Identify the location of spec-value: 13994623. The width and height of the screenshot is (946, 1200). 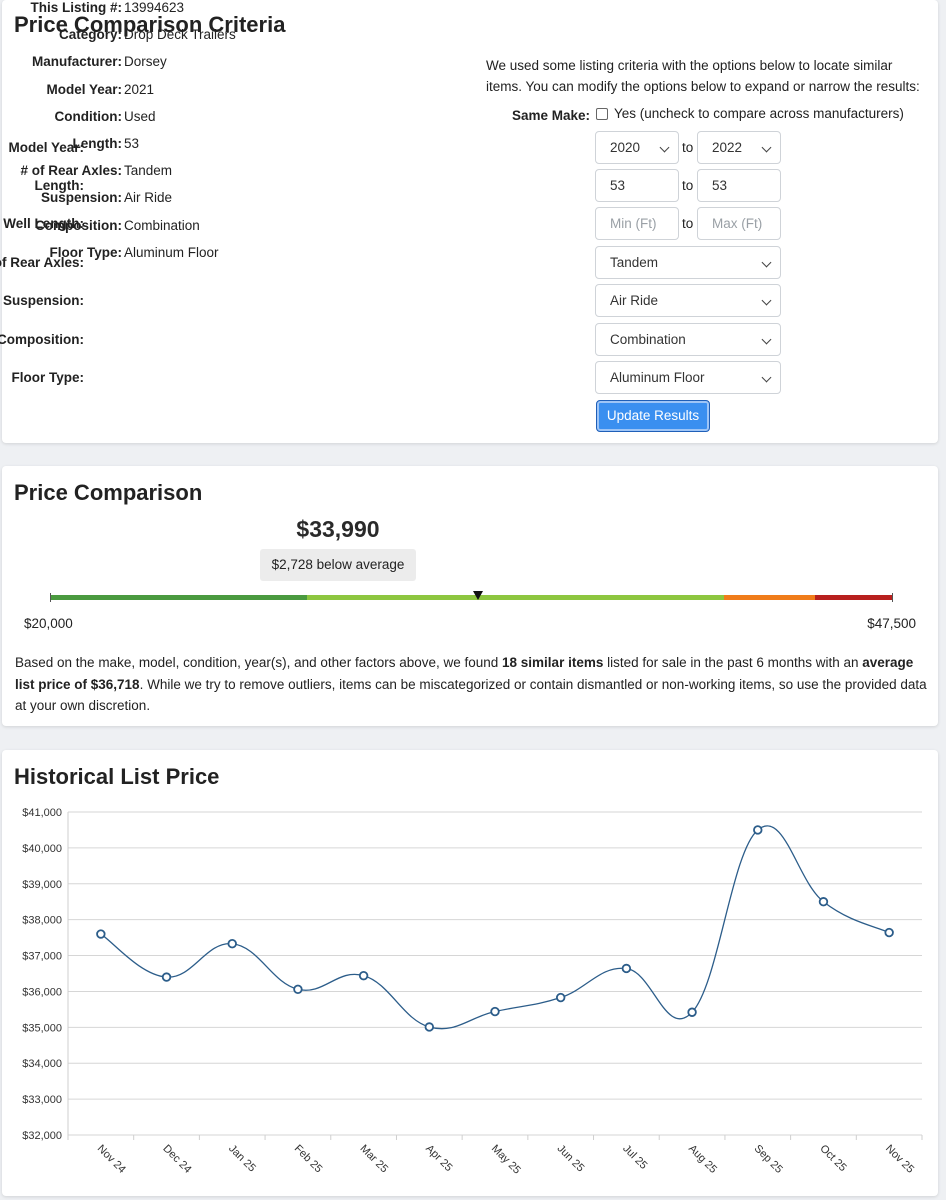
(154, 7).